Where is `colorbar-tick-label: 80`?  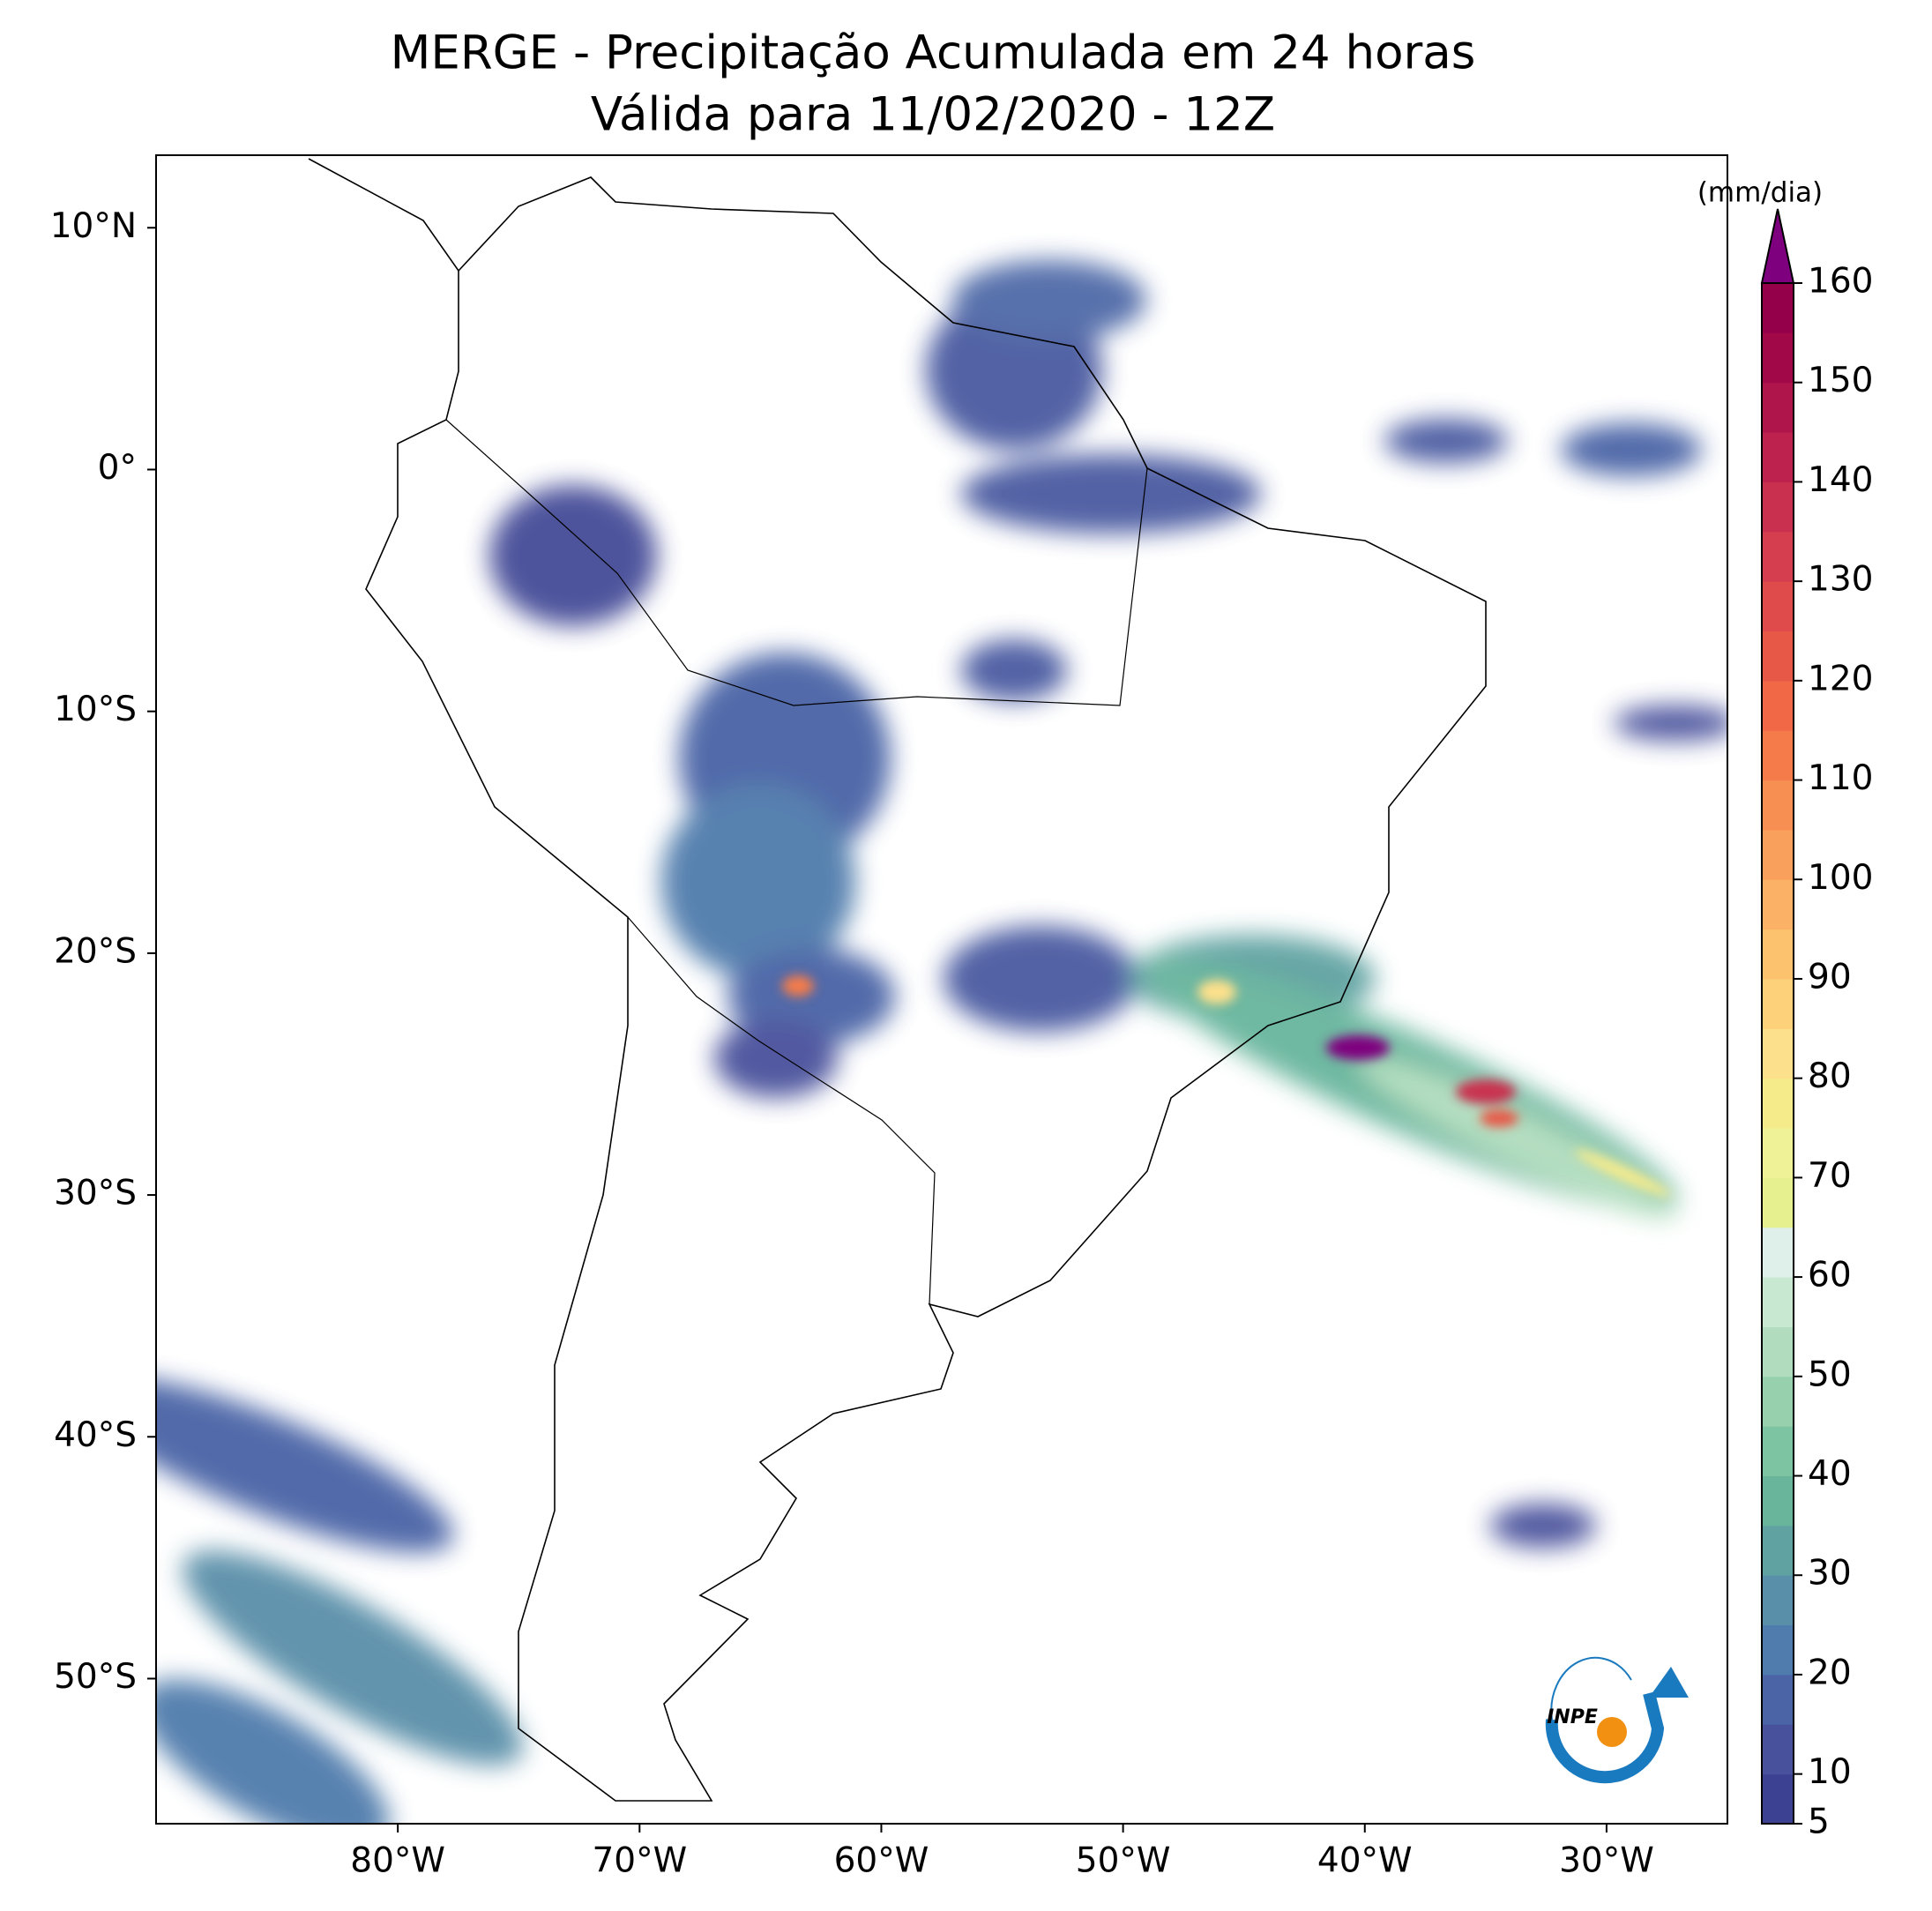
colorbar-tick-label: 80 is located at coordinates (1830, 1076).